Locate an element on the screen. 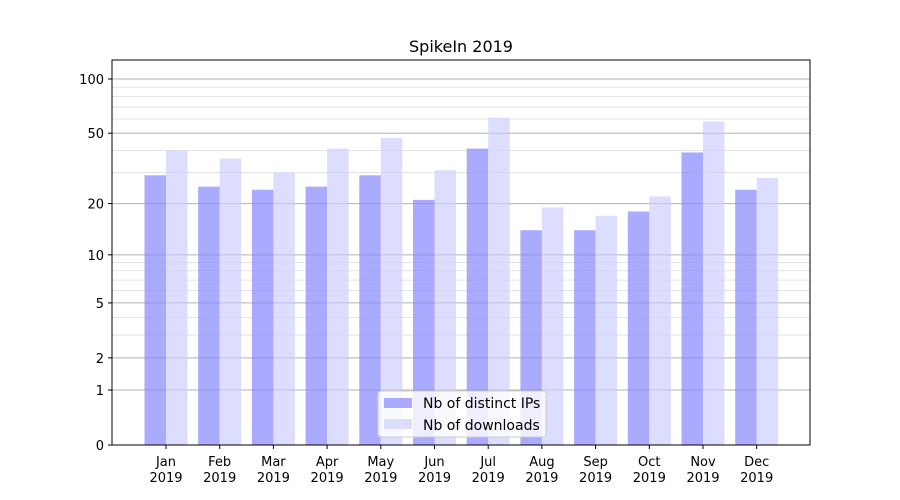 Image resolution: width=900 pixels, height=500 pixels. x-tick-label: Apr is located at coordinates (327, 462).